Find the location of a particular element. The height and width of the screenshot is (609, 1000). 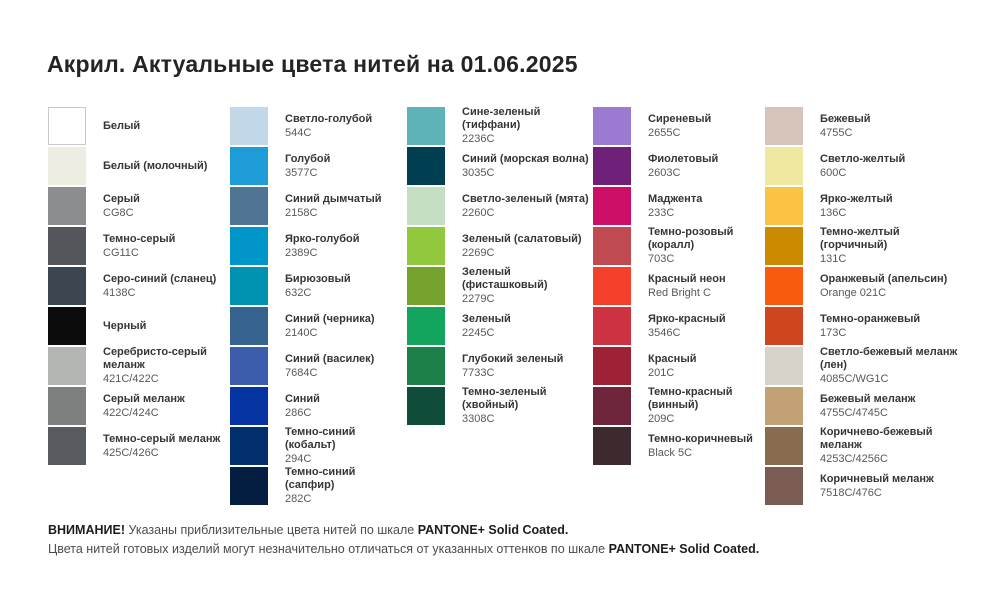

color-code: 2236C is located at coordinates (478, 139).